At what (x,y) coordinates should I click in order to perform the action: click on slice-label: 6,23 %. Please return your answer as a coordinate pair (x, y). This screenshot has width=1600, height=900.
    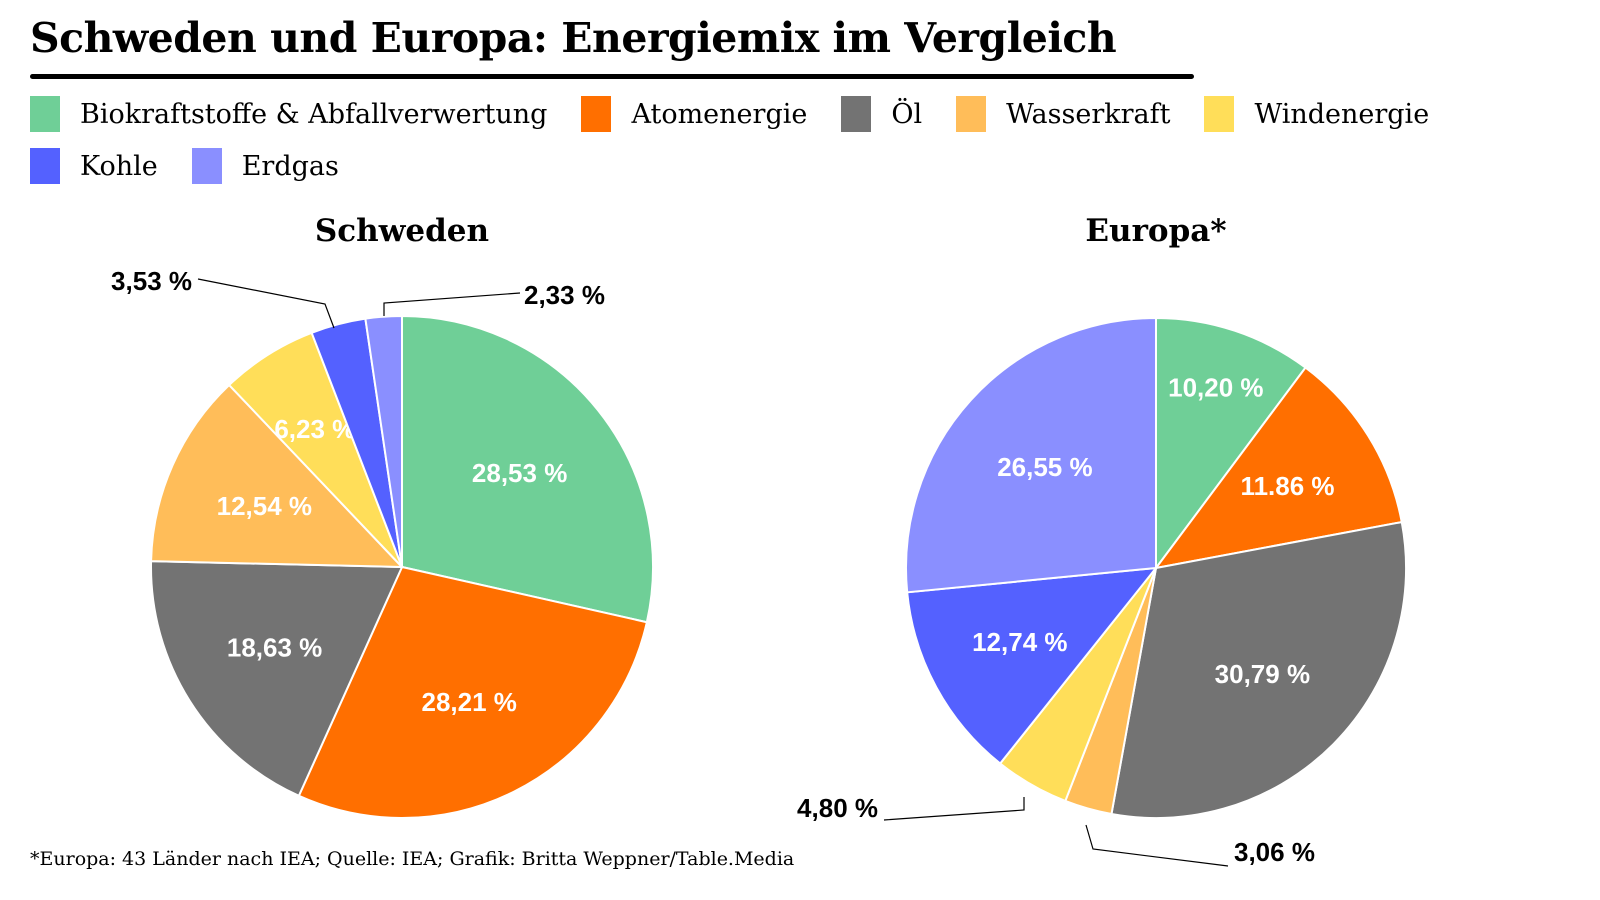
    Looking at the image, I should click on (314, 429).